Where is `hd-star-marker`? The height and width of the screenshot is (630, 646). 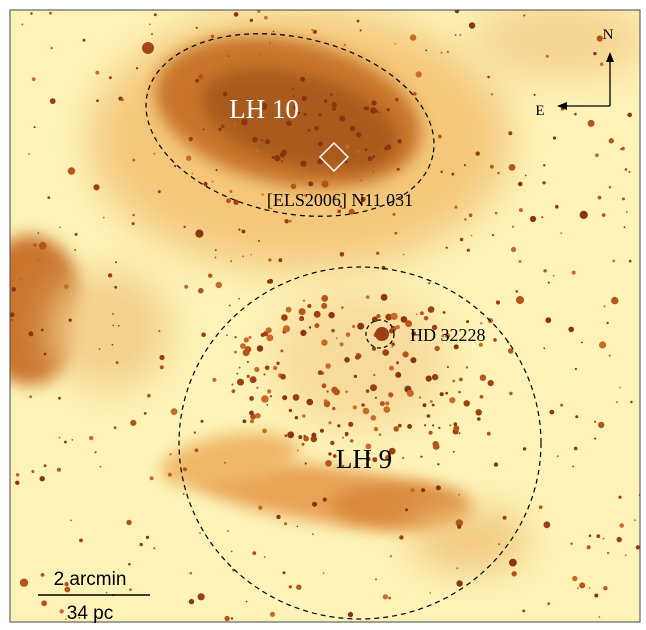 hd-star-marker is located at coordinates (380, 334).